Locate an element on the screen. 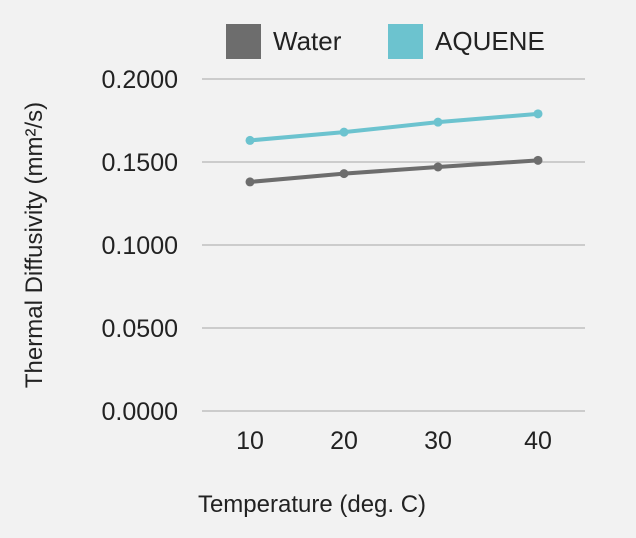  series-line-water is located at coordinates (394, 171).